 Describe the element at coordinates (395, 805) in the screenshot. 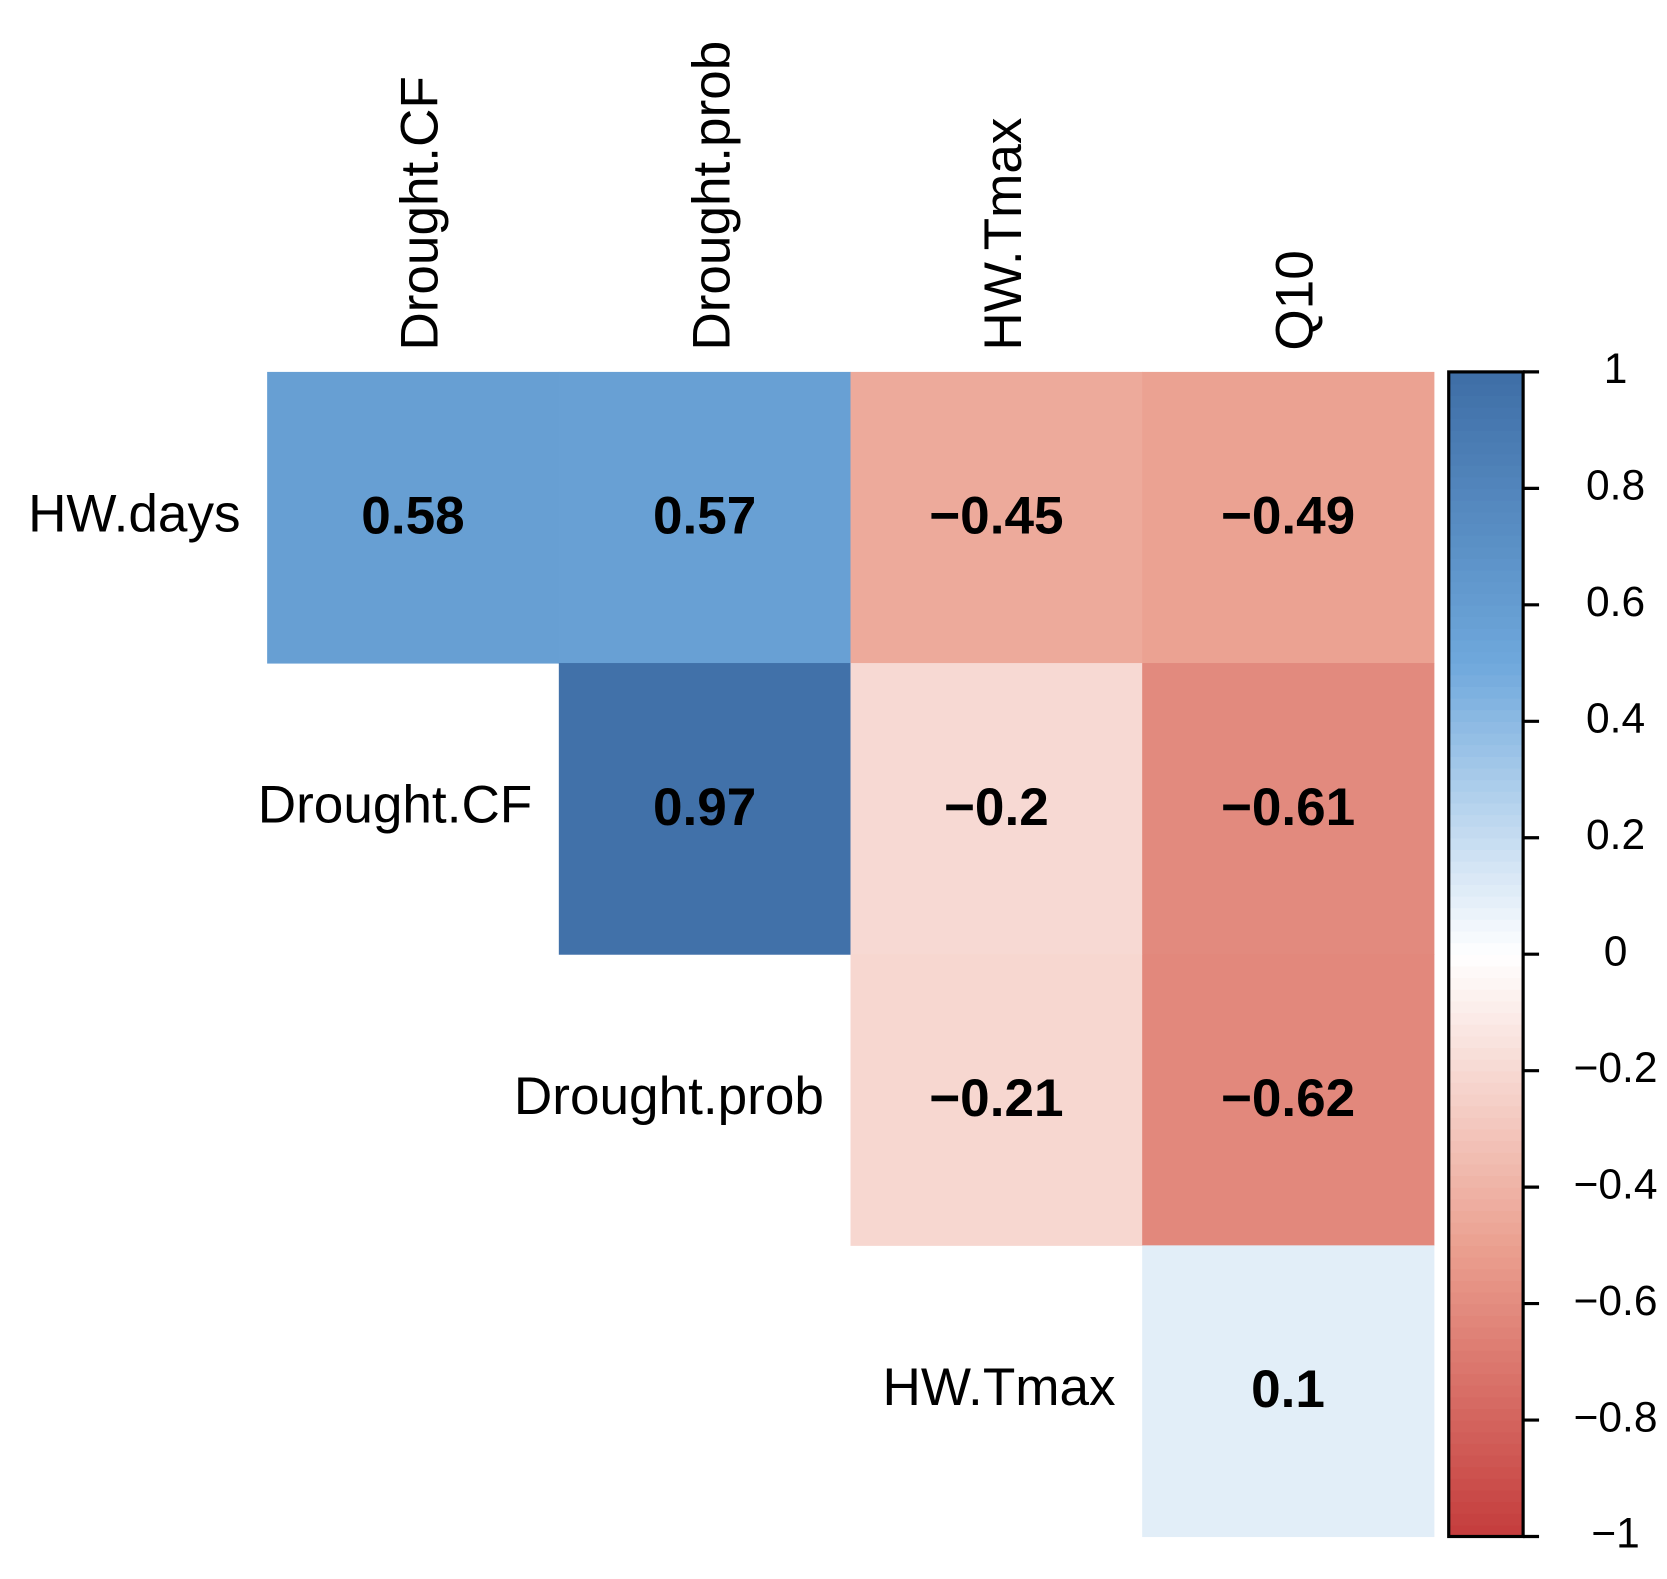

I see `row-label: Drought.CF` at that location.